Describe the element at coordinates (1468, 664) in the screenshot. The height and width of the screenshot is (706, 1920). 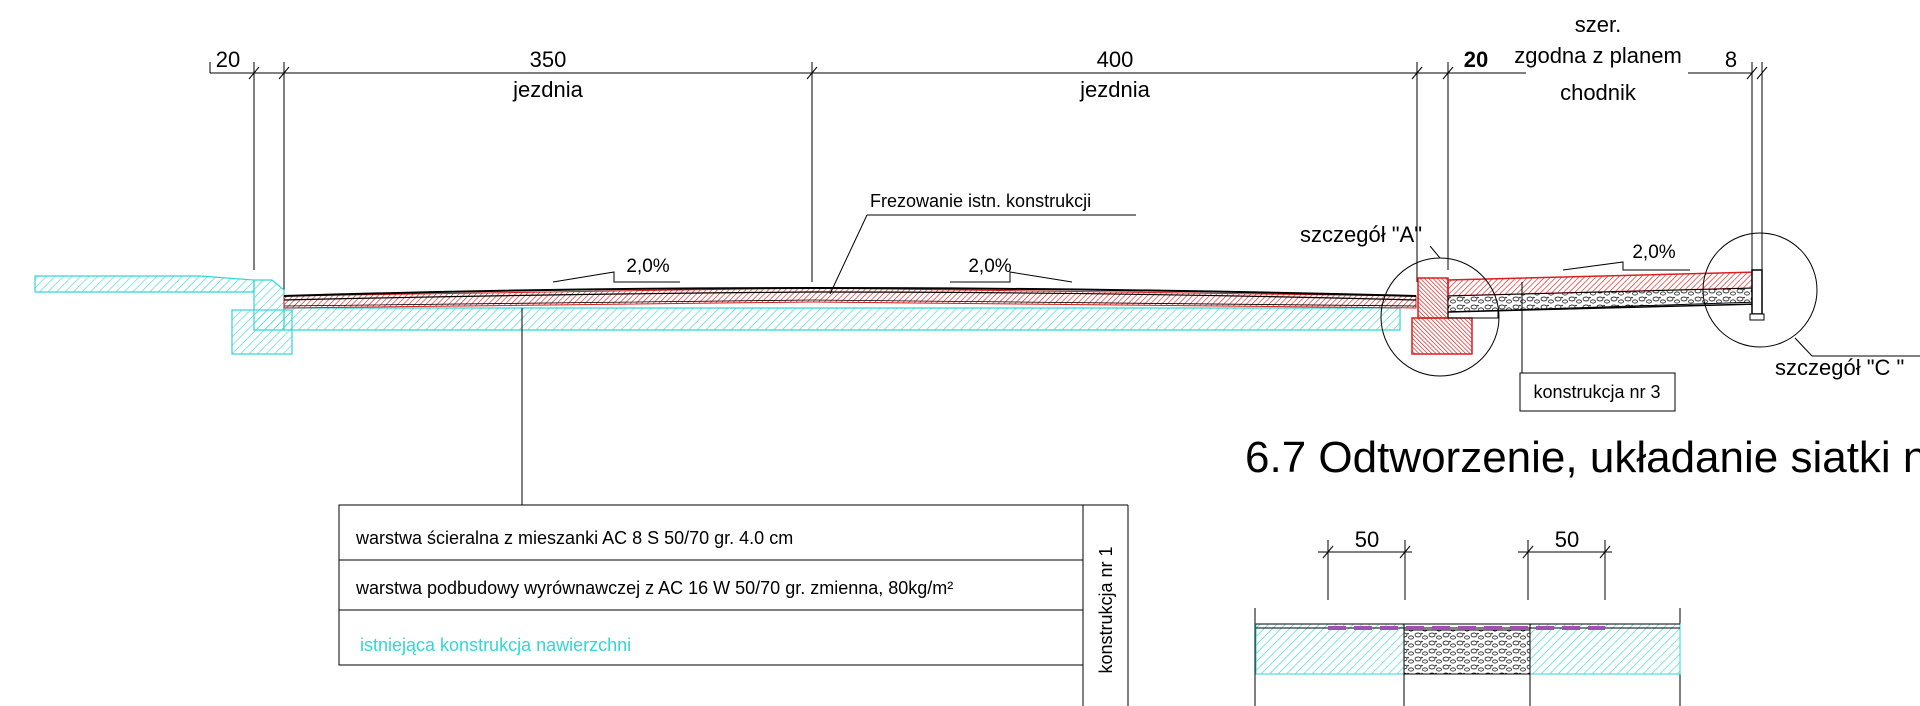
I see `detail-section-structure` at that location.